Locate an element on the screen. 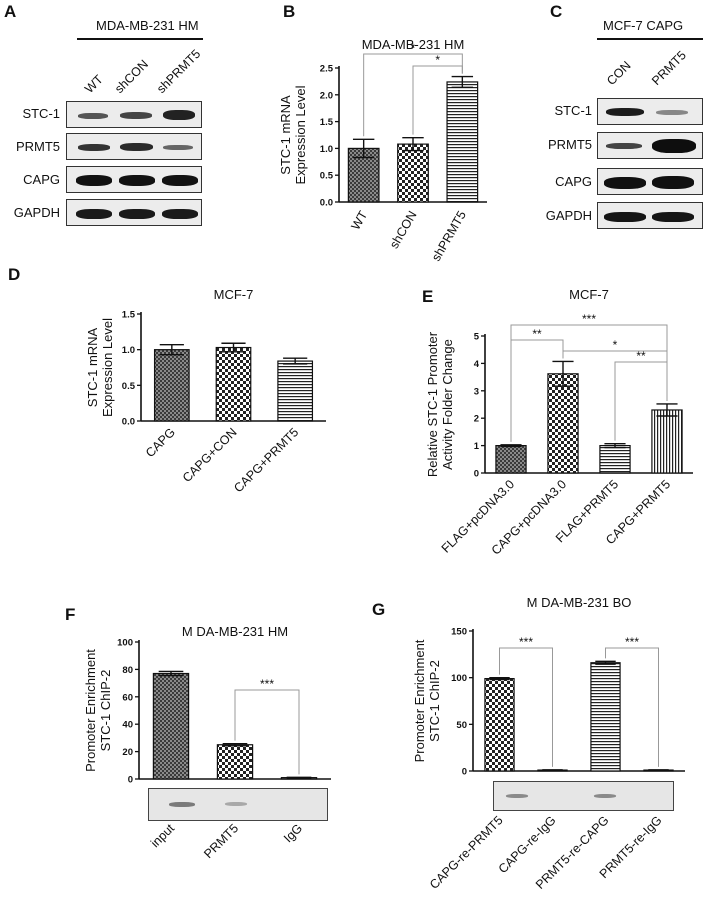 This screenshot has height=898, width=715. chart-d-ylabel-line2: Expression Level is located at coordinates (107, 367).